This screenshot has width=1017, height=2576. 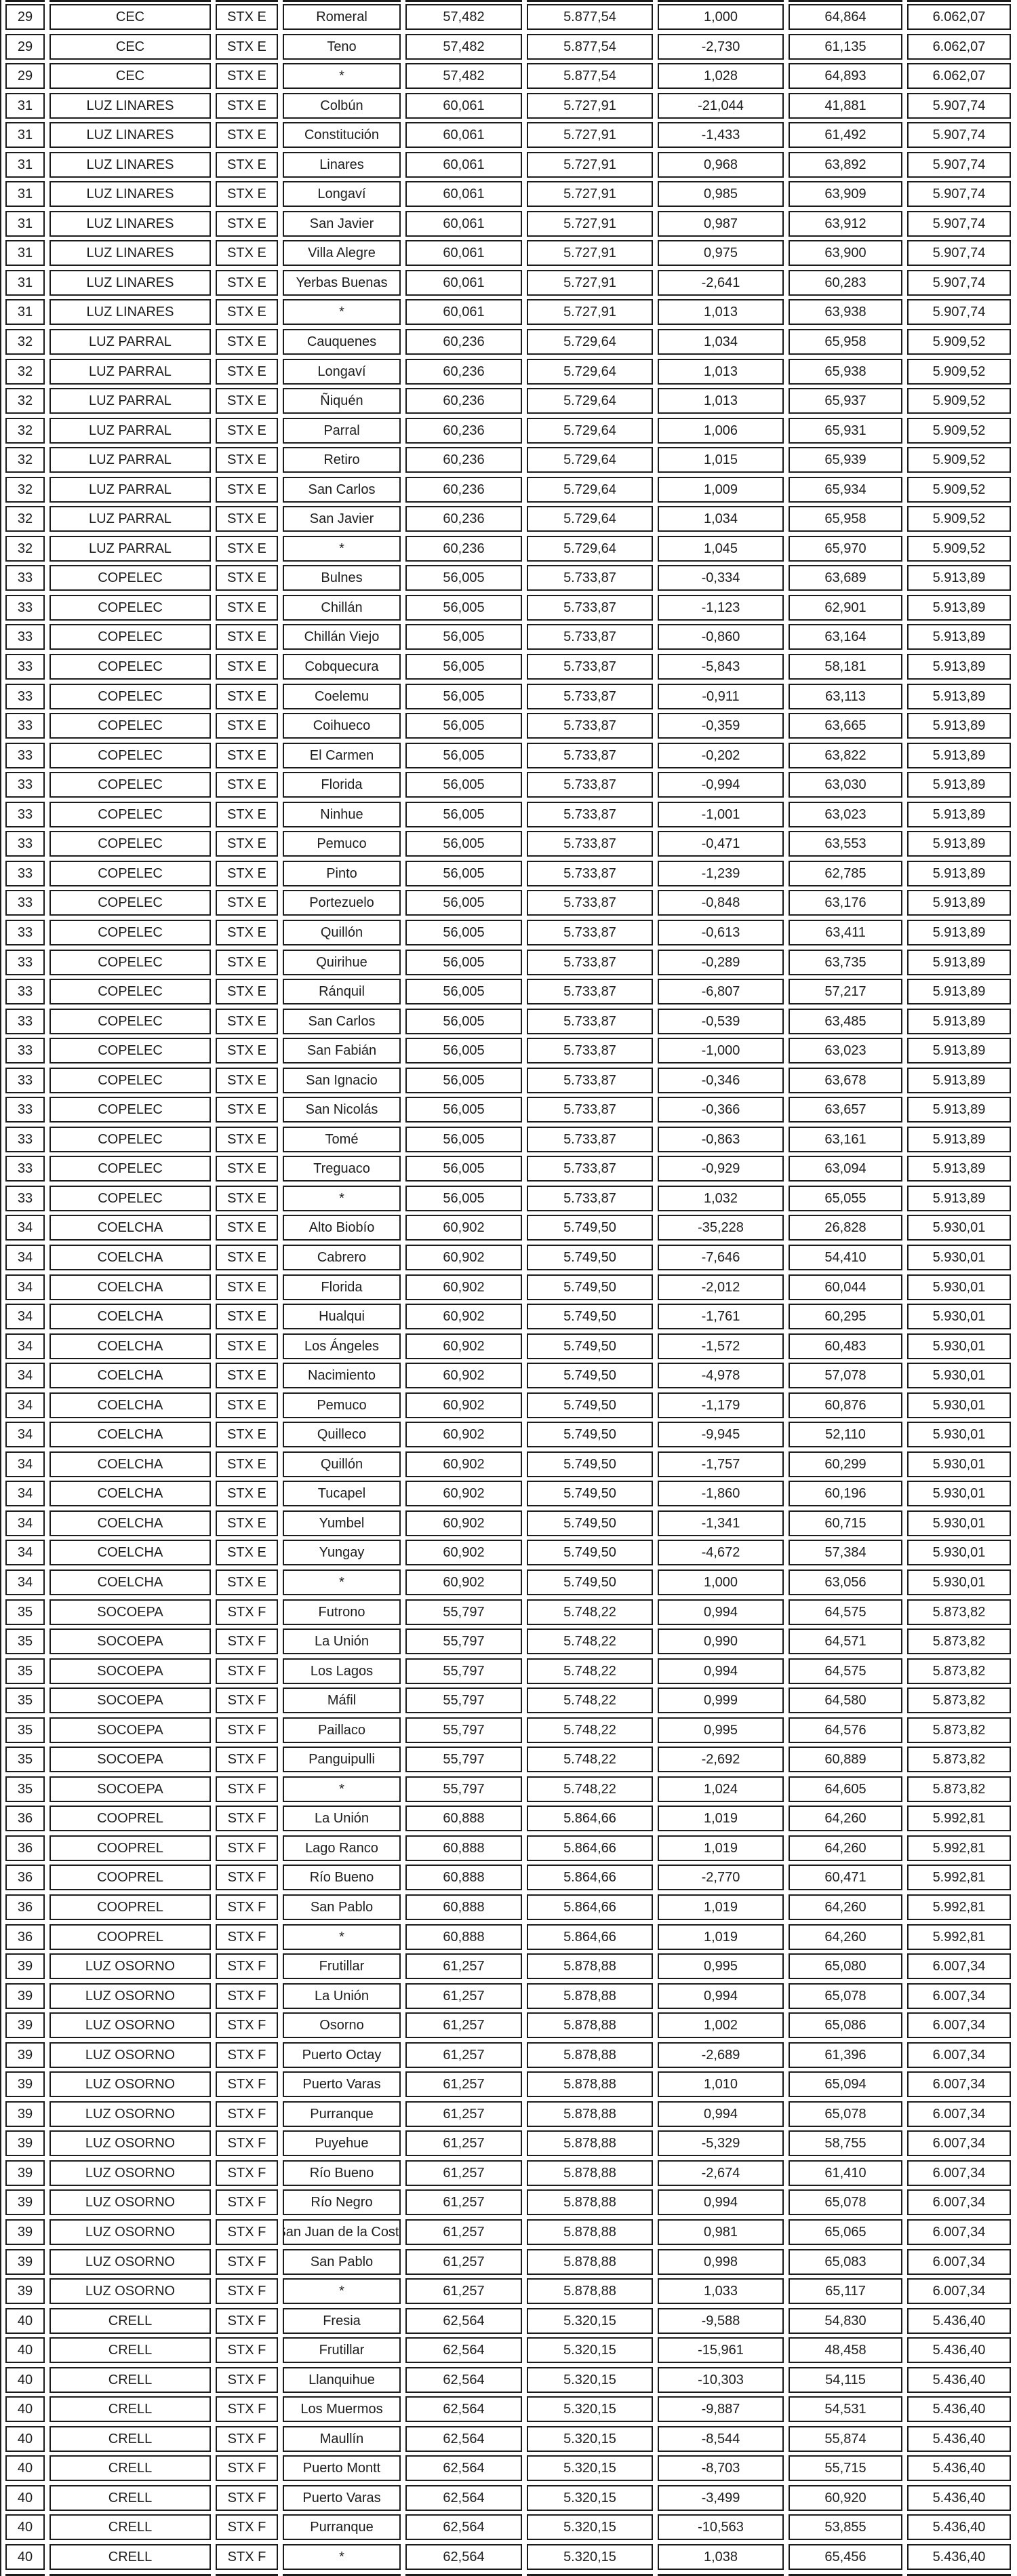 What do you see at coordinates (463, 1405) in the screenshot?
I see `cell-value-1: 60,902` at bounding box center [463, 1405].